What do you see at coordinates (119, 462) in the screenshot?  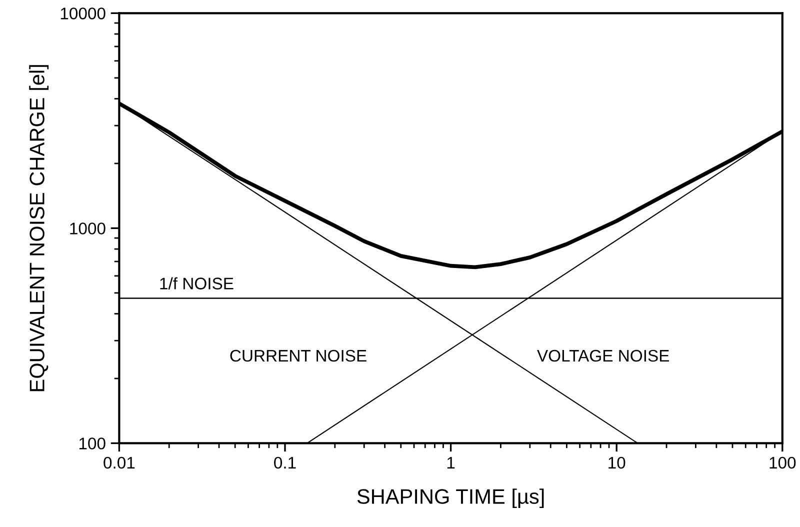 I see `x-tick-label: 0.01` at bounding box center [119, 462].